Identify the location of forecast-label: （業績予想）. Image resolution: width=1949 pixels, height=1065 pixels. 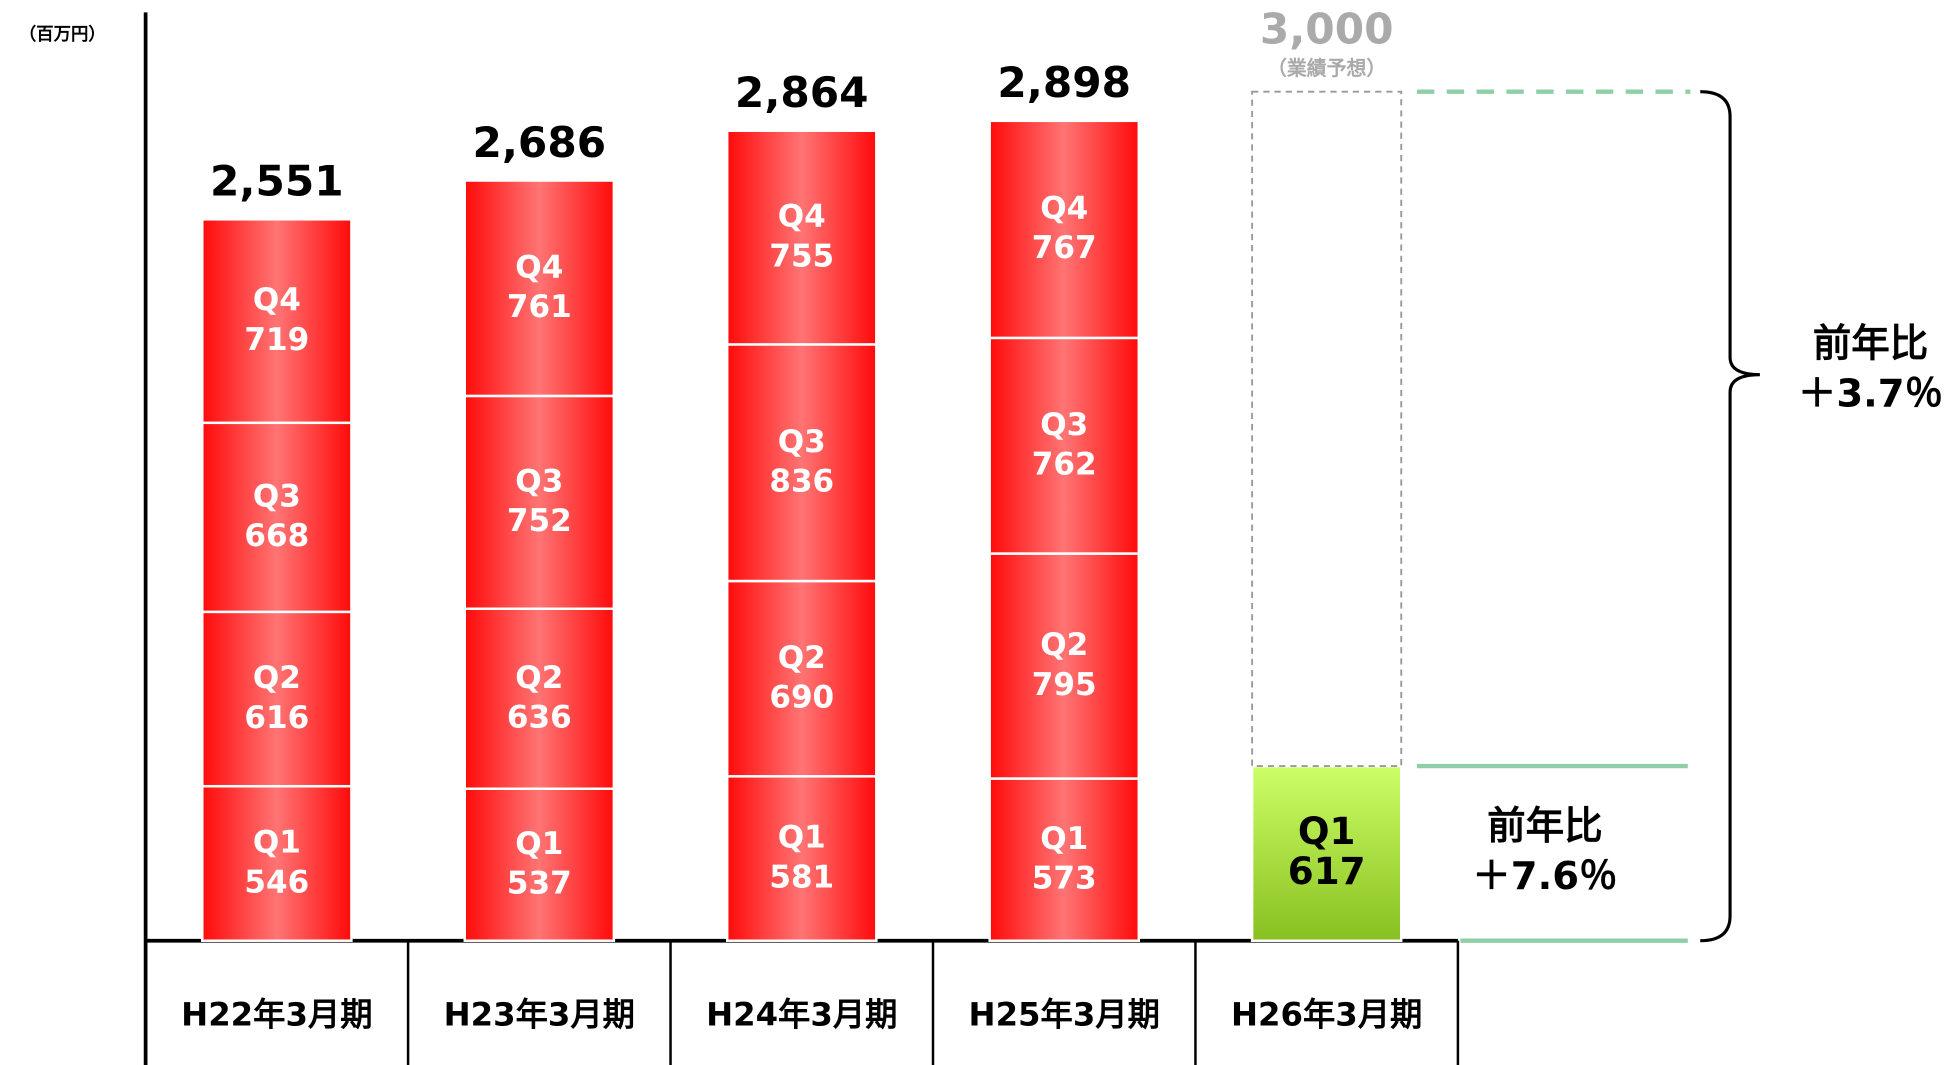
(1326, 68).